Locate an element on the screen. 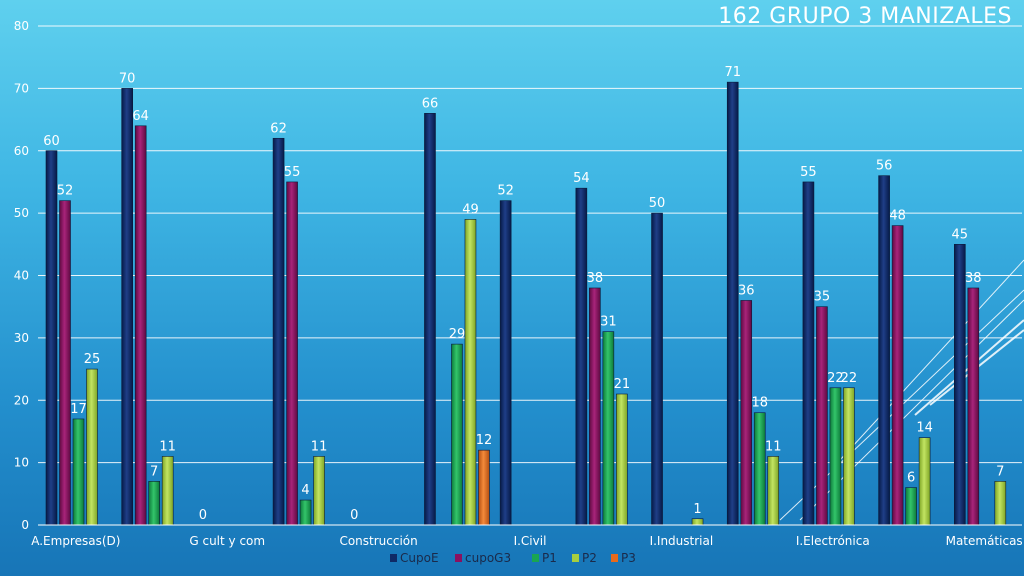 The height and width of the screenshot is (576, 1024). y-tick-label: 40 is located at coordinates (21, 276).